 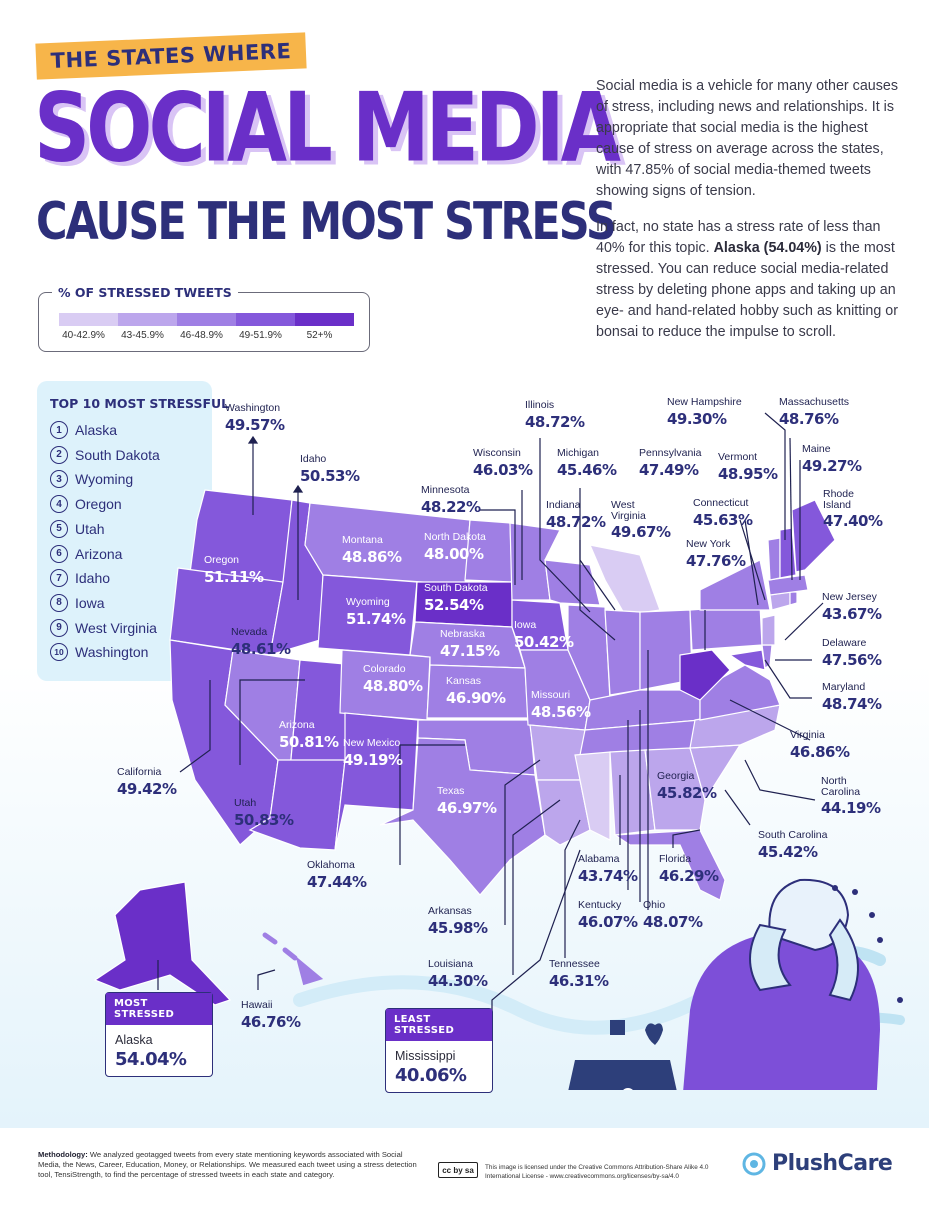 What do you see at coordinates (451, 506) in the screenshot?
I see `state-value: 48.22%` at bounding box center [451, 506].